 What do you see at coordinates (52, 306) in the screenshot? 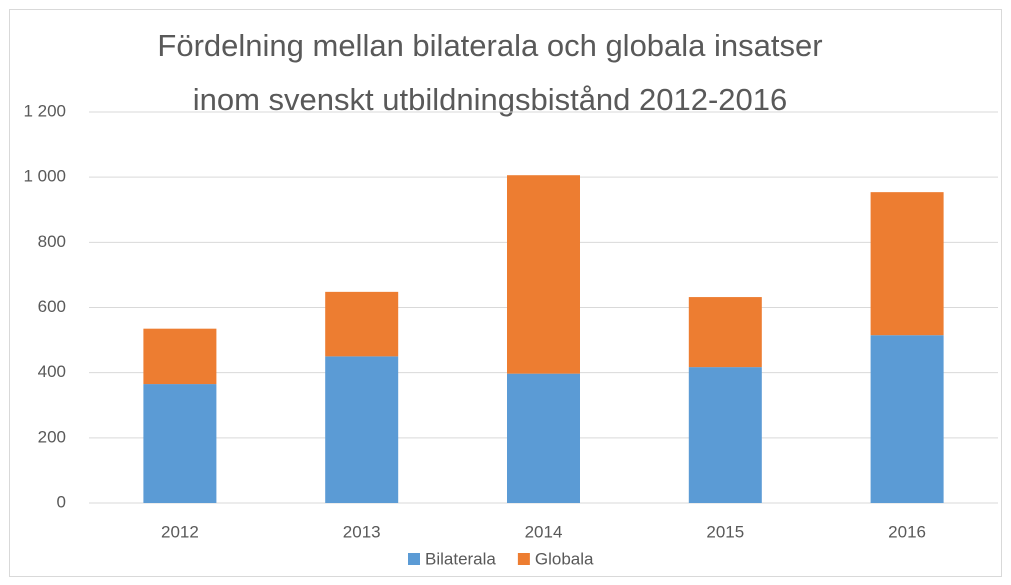
I see `y-tick-label: 600` at bounding box center [52, 306].